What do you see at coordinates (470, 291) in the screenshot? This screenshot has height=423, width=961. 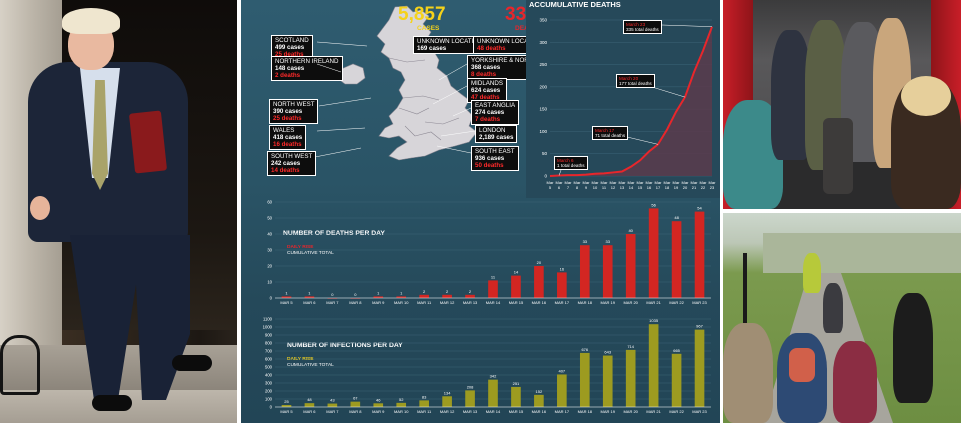 I see `deaths-data-label: 2` at bounding box center [470, 291].